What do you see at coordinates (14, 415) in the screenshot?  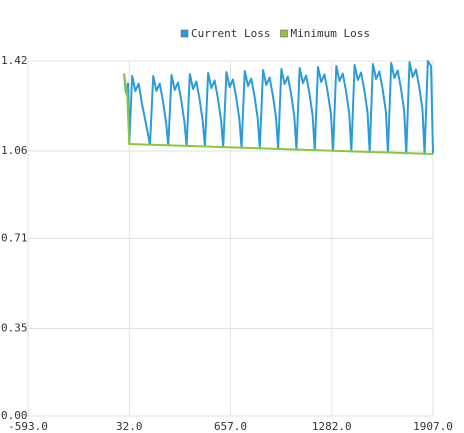 I see `y-tick-label: 0.00` at bounding box center [14, 415].